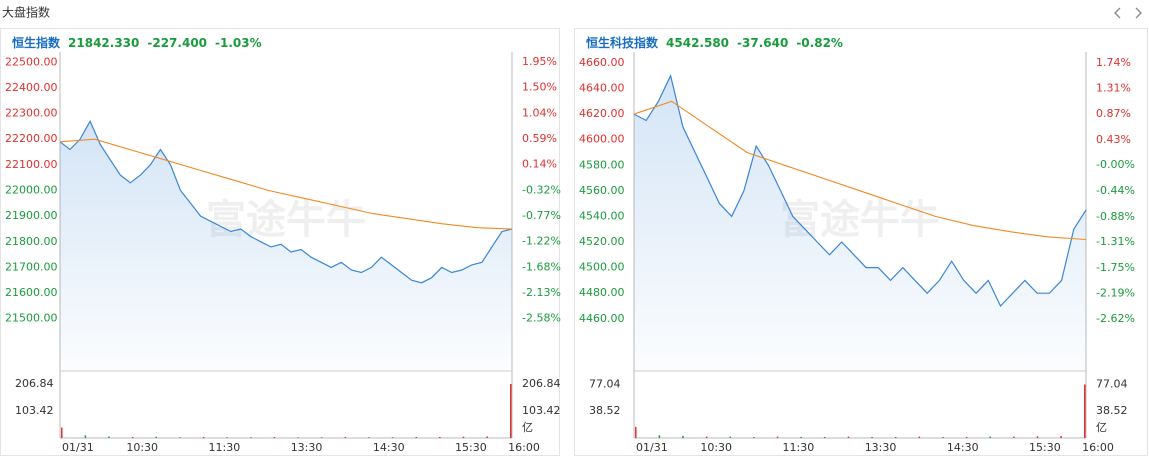 This screenshot has height=456, width=1149. I want to click on y2-tick-label: -2.58%, so click(541, 318).